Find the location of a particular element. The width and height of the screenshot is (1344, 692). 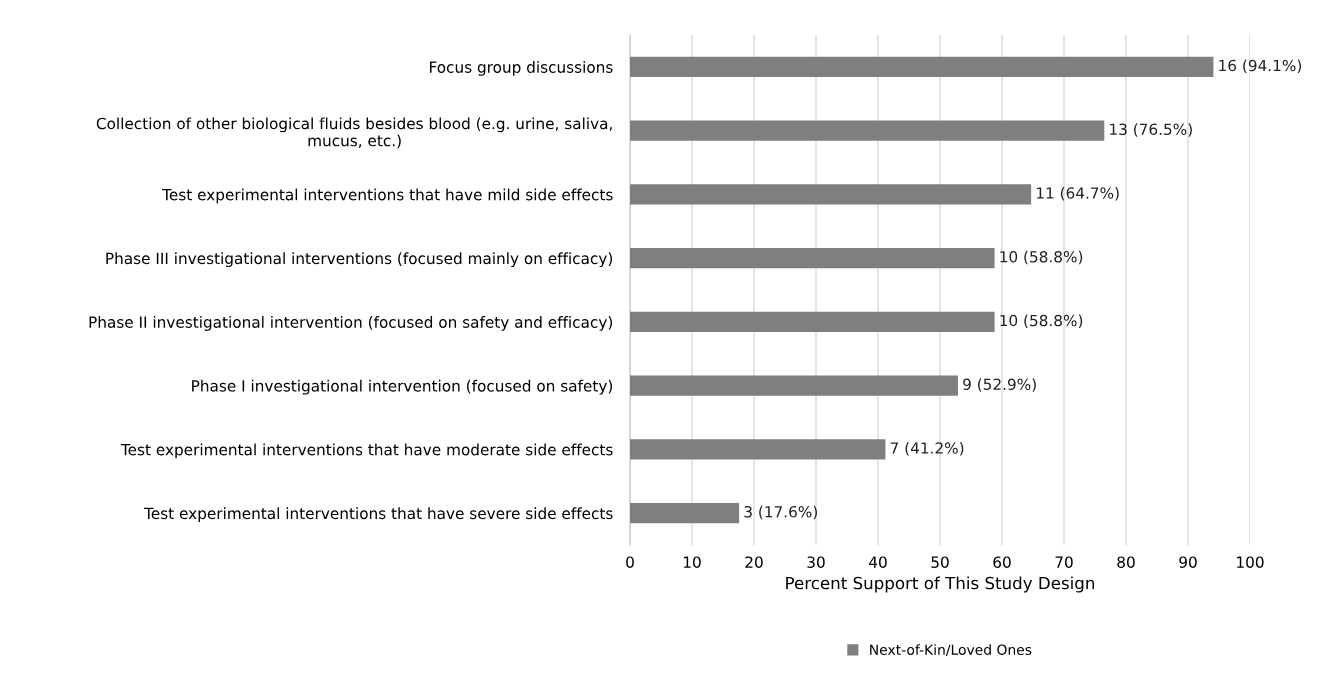

x-tick-label: 10 is located at coordinates (692, 562).